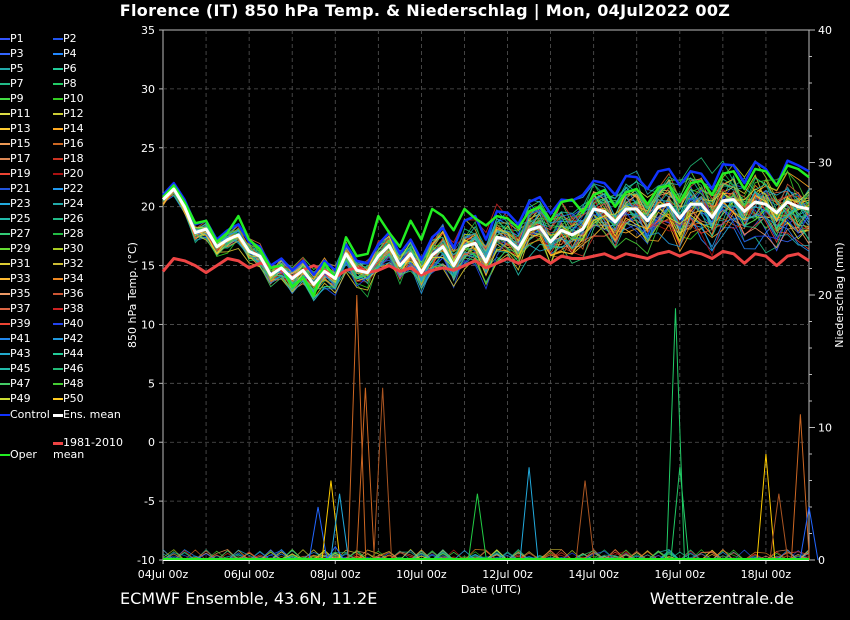 The width and height of the screenshot is (850, 620). I want to click on legend-item-p46: P46, so click(68, 369).